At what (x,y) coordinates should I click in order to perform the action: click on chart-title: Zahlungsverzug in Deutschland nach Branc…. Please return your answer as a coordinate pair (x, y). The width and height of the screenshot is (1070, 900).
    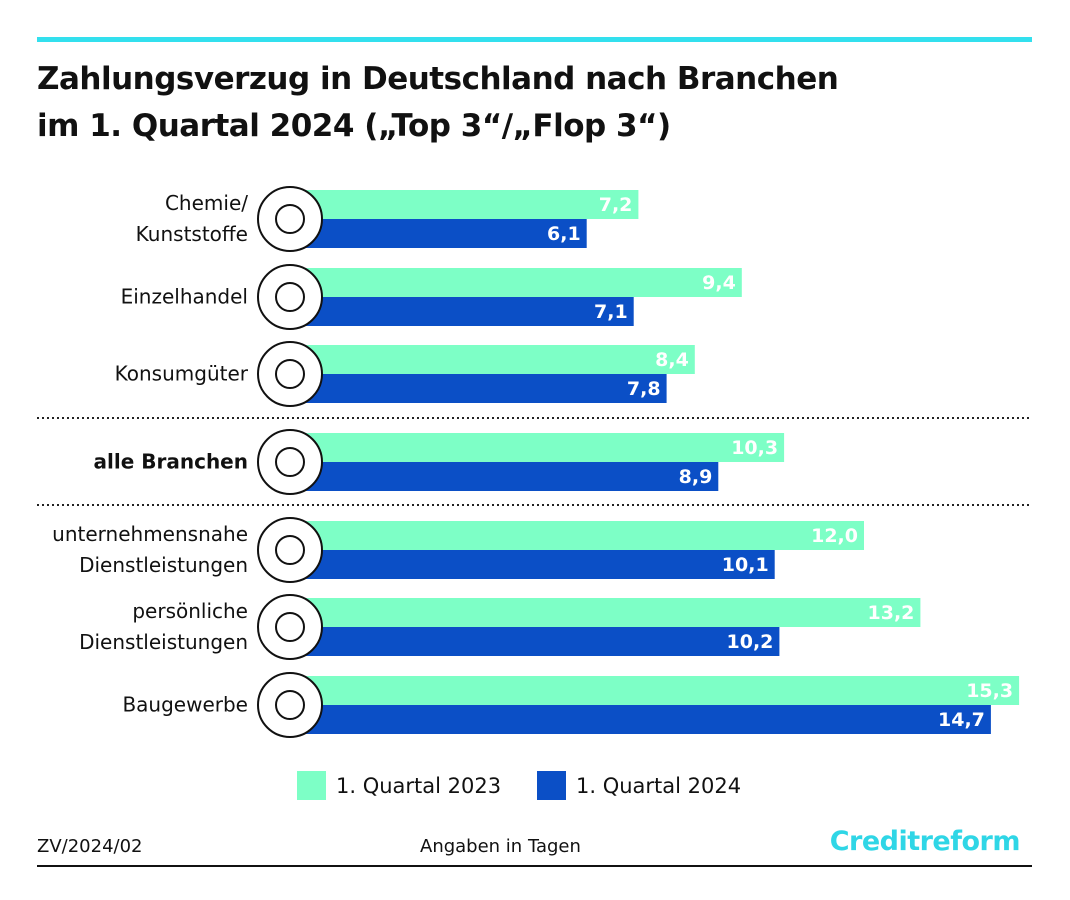
    Looking at the image, I should click on (438, 102).